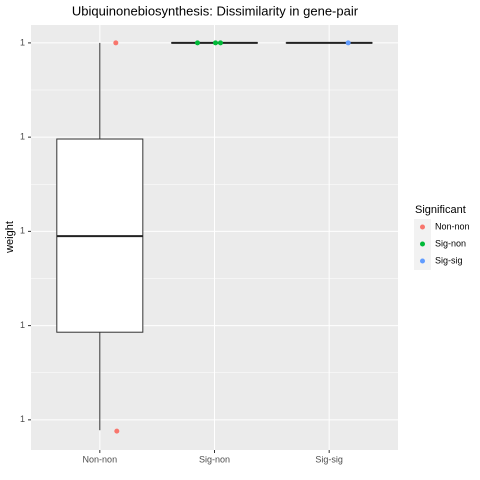 Image resolution: width=480 pixels, height=480 pixels. I want to click on y-axis-label: weight, so click(10, 237).